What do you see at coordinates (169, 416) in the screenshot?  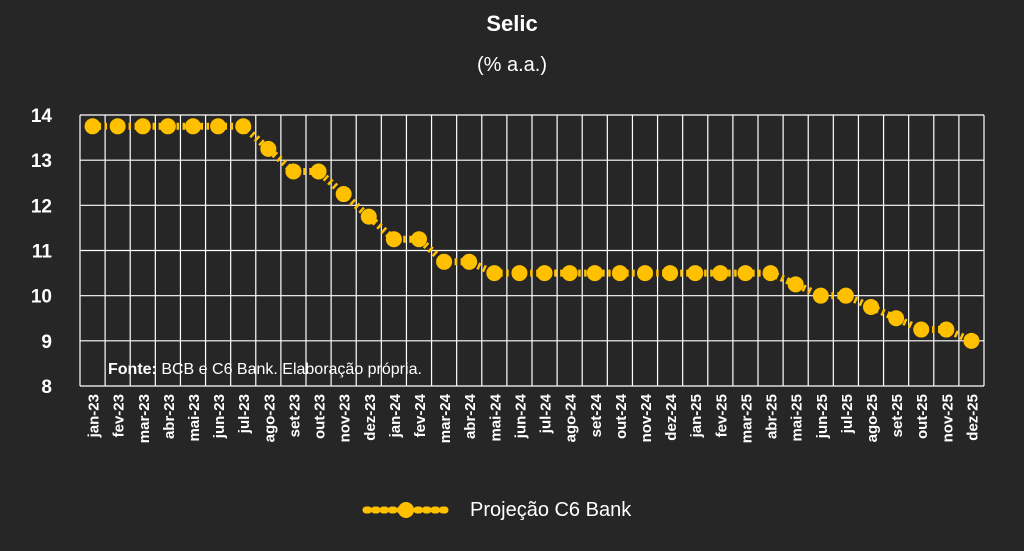 I see `x-tick-label: abr-23` at bounding box center [169, 416].